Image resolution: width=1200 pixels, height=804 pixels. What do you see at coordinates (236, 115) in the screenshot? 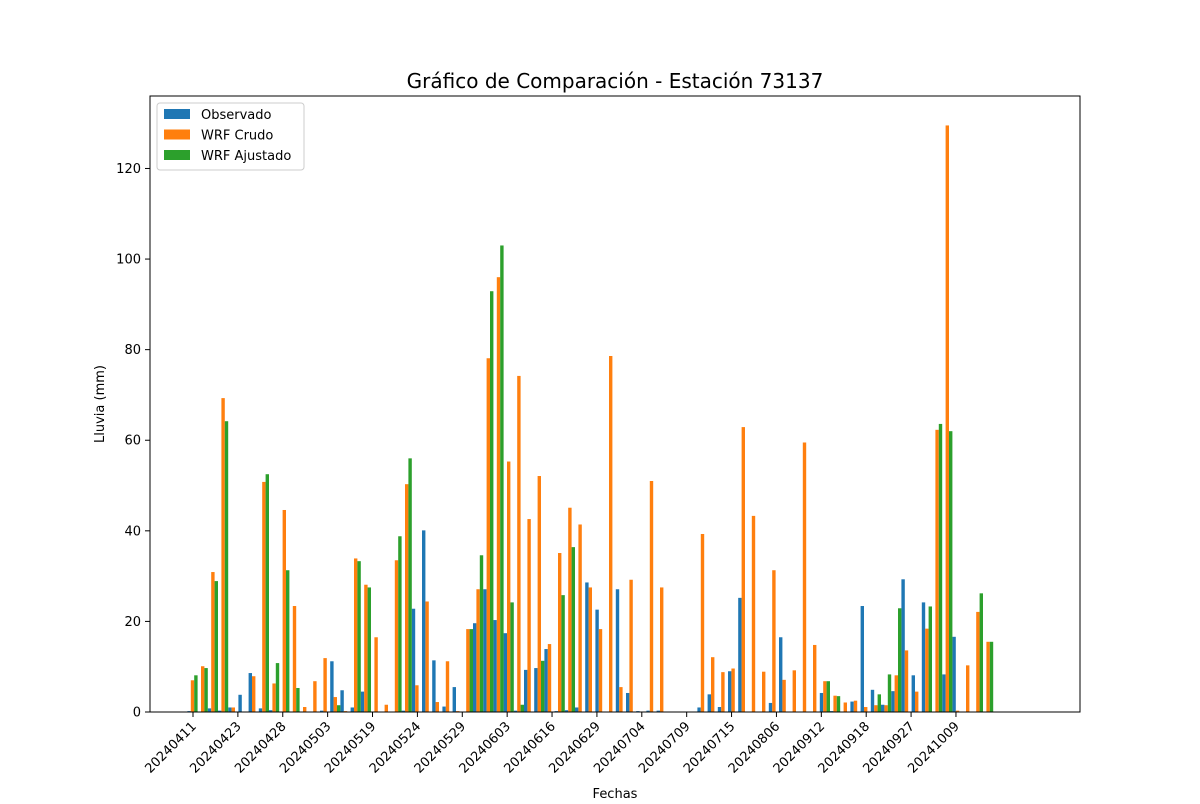
I see `legend-label: Observado` at bounding box center [236, 115].